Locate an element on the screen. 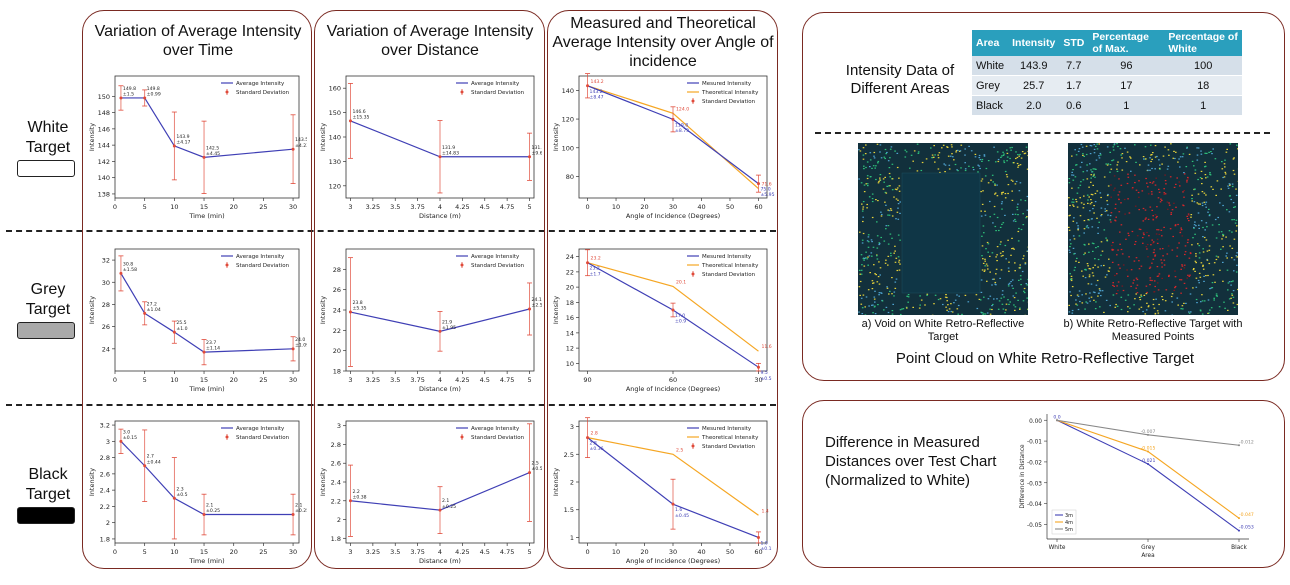  x-tick-label: 60 is located at coordinates (673, 380).